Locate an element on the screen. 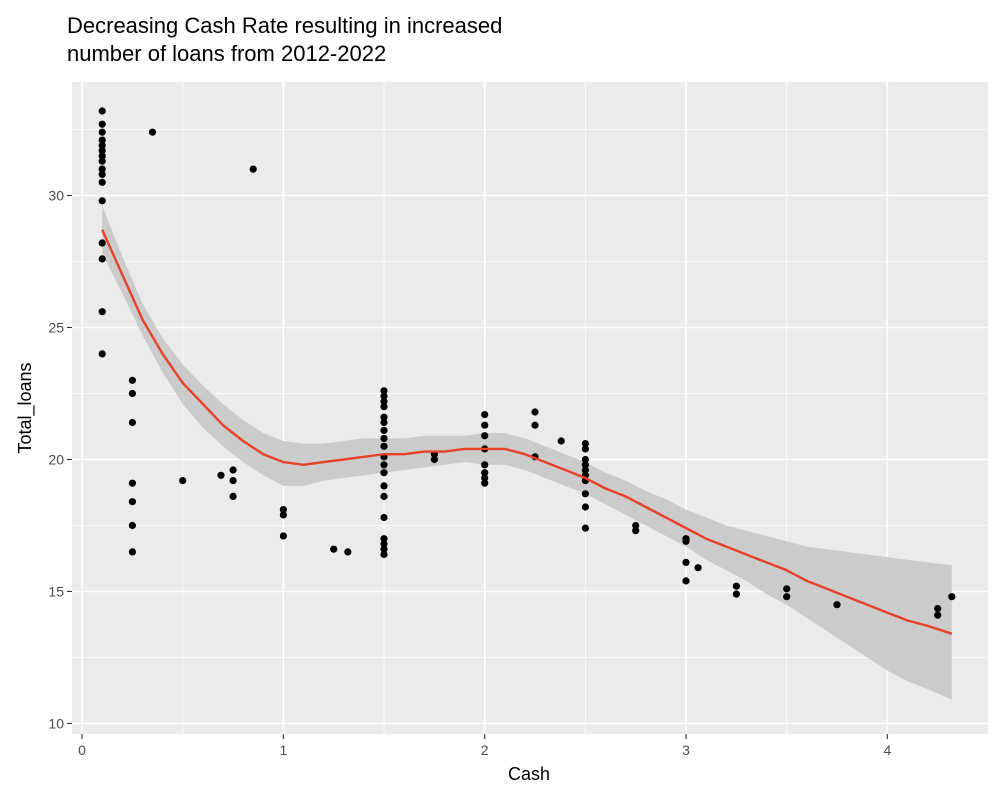  y-tick-label: 30 is located at coordinates (56, 196).